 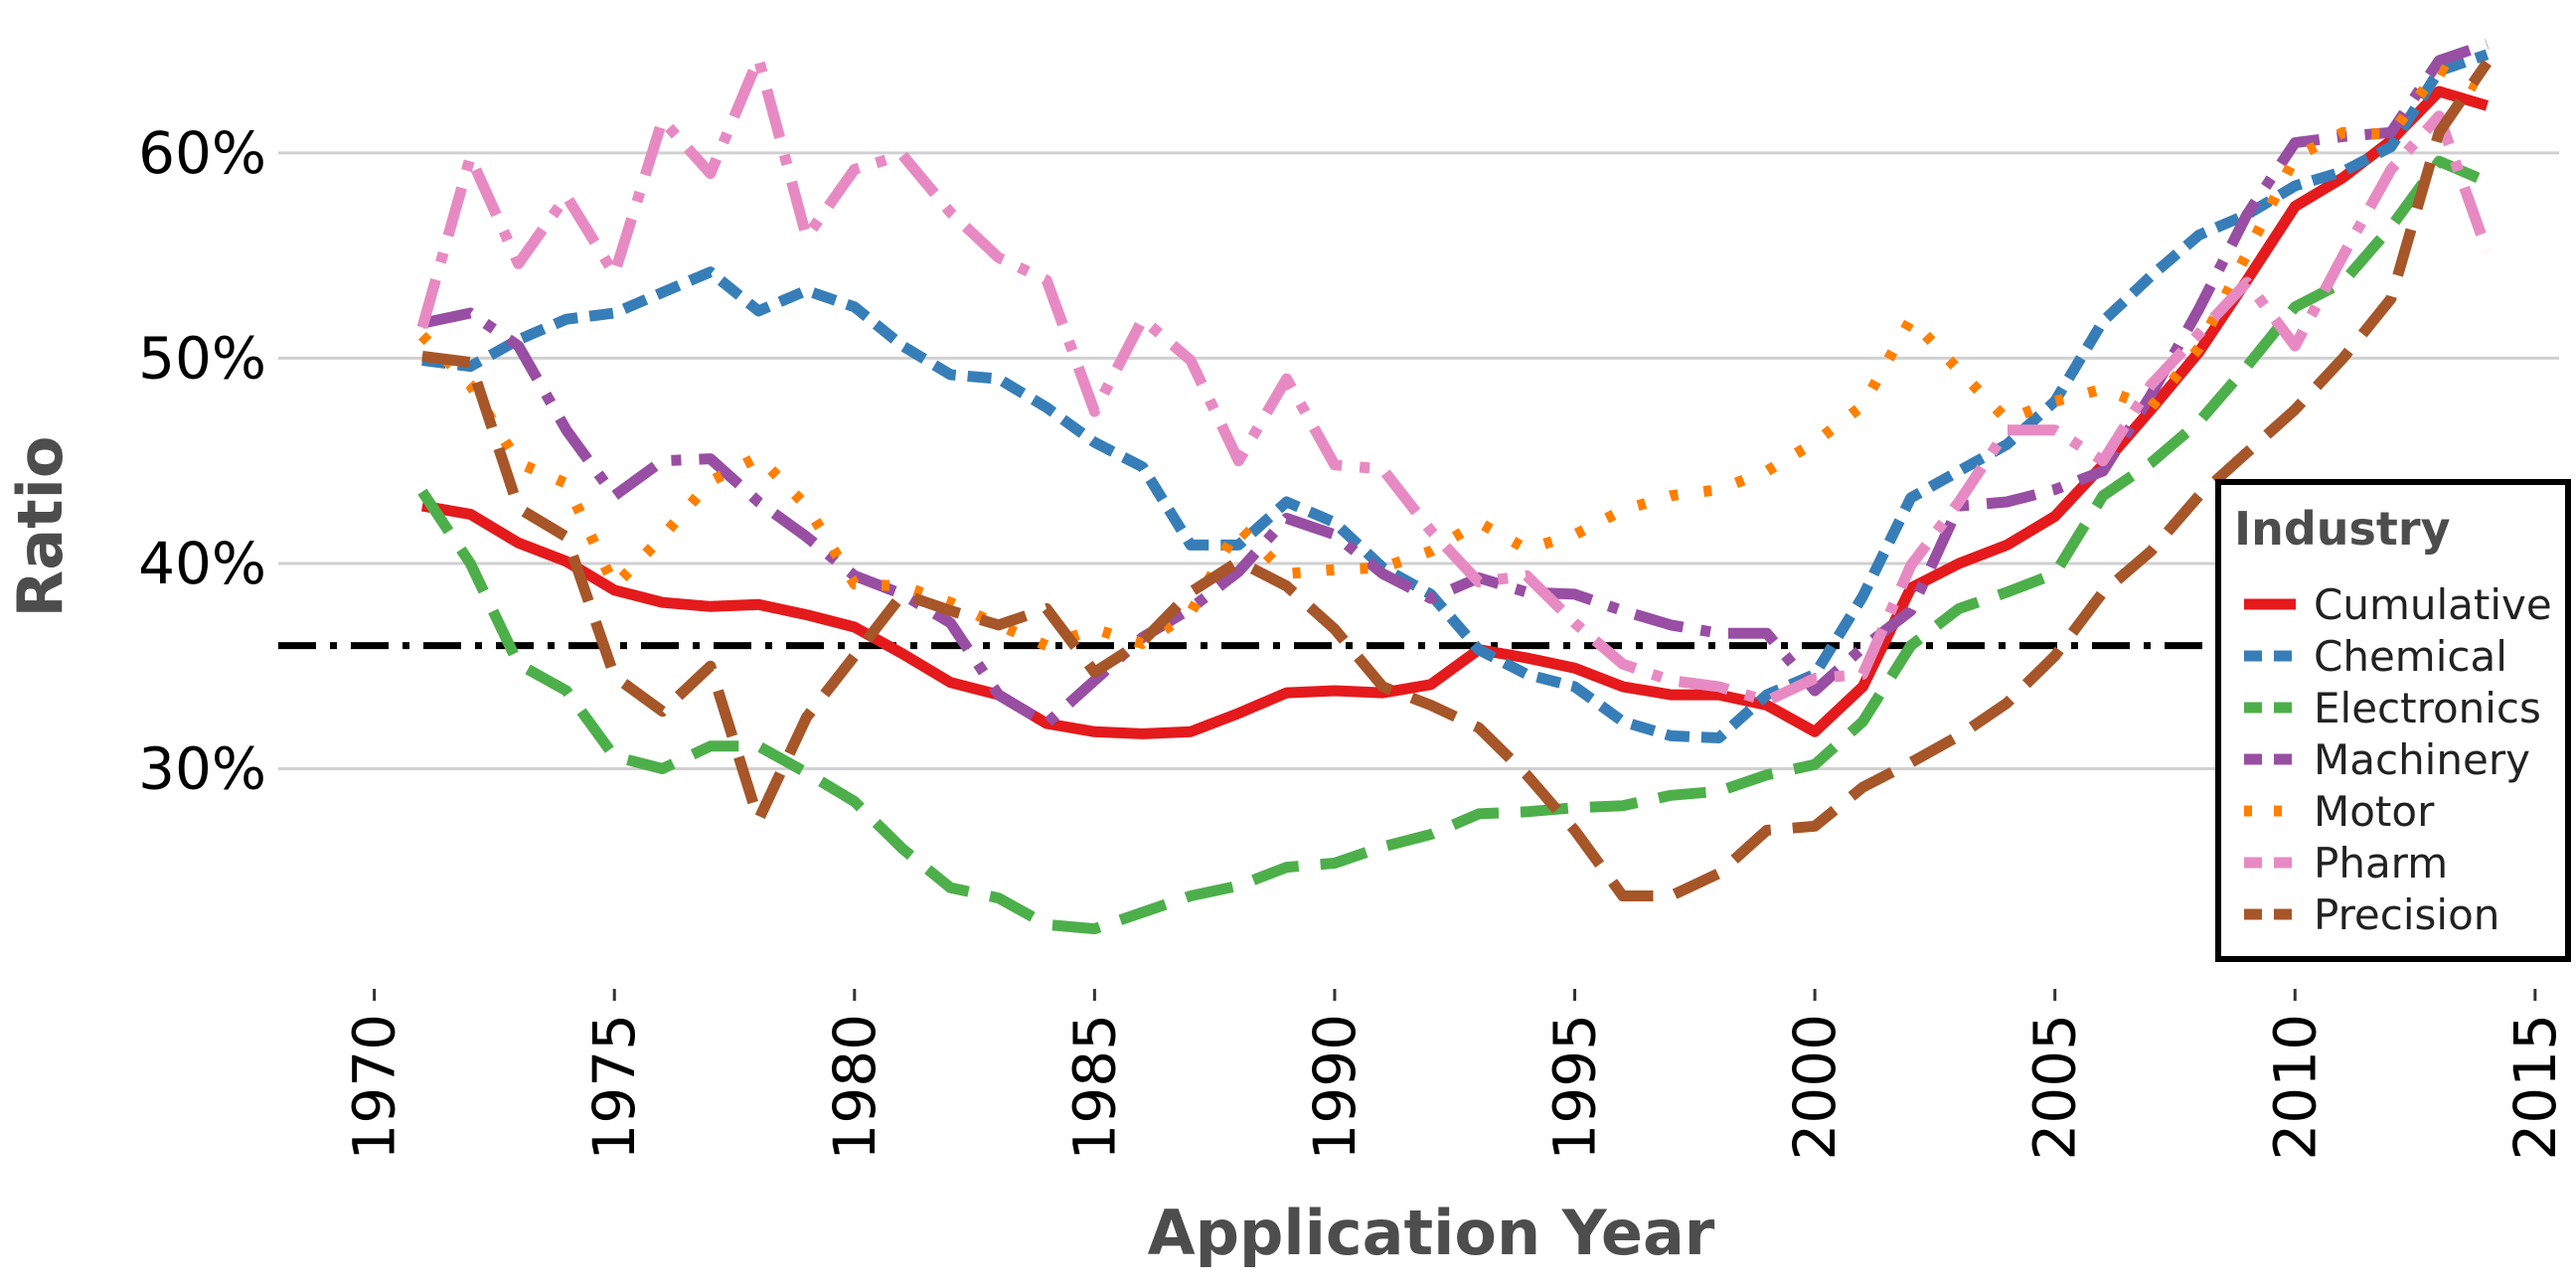 What do you see at coordinates (202, 358) in the screenshot?
I see `y-tick-label: 50%` at bounding box center [202, 358].